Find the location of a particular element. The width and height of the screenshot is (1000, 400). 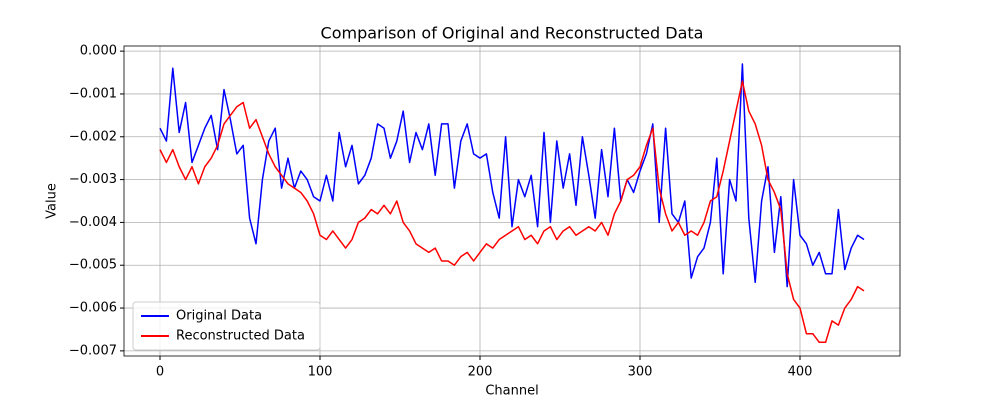

legend-box is located at coordinates (226, 326).